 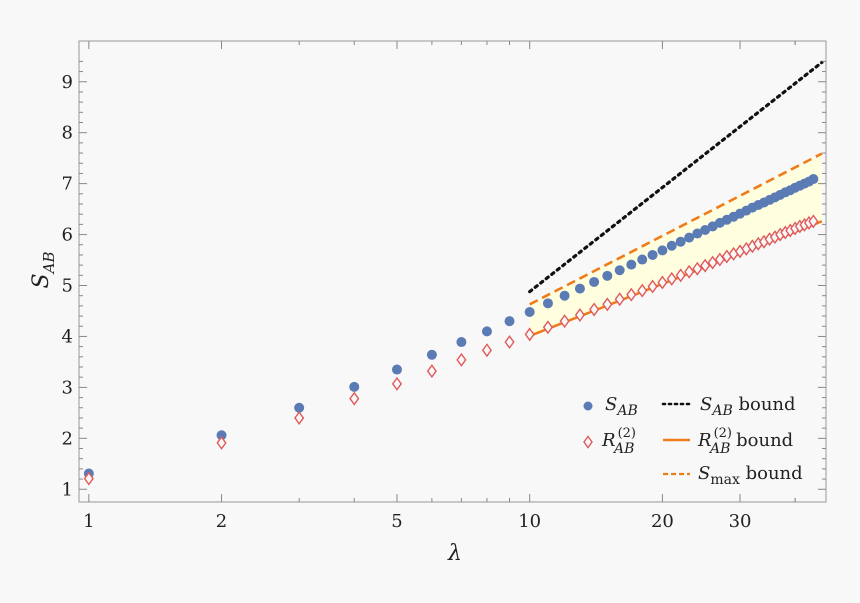 I want to click on legend-label-smax-bound: Smax bound, so click(x=750, y=475).